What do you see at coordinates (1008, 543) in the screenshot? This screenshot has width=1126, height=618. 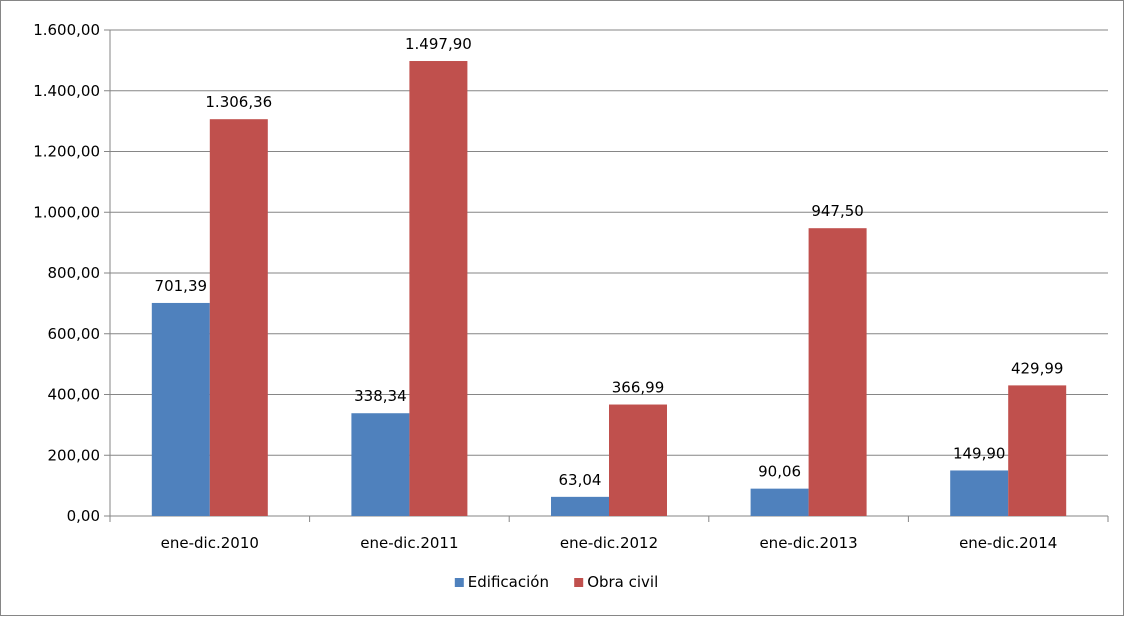 I see `x-tick-label: ene-dic.2014` at bounding box center [1008, 543].